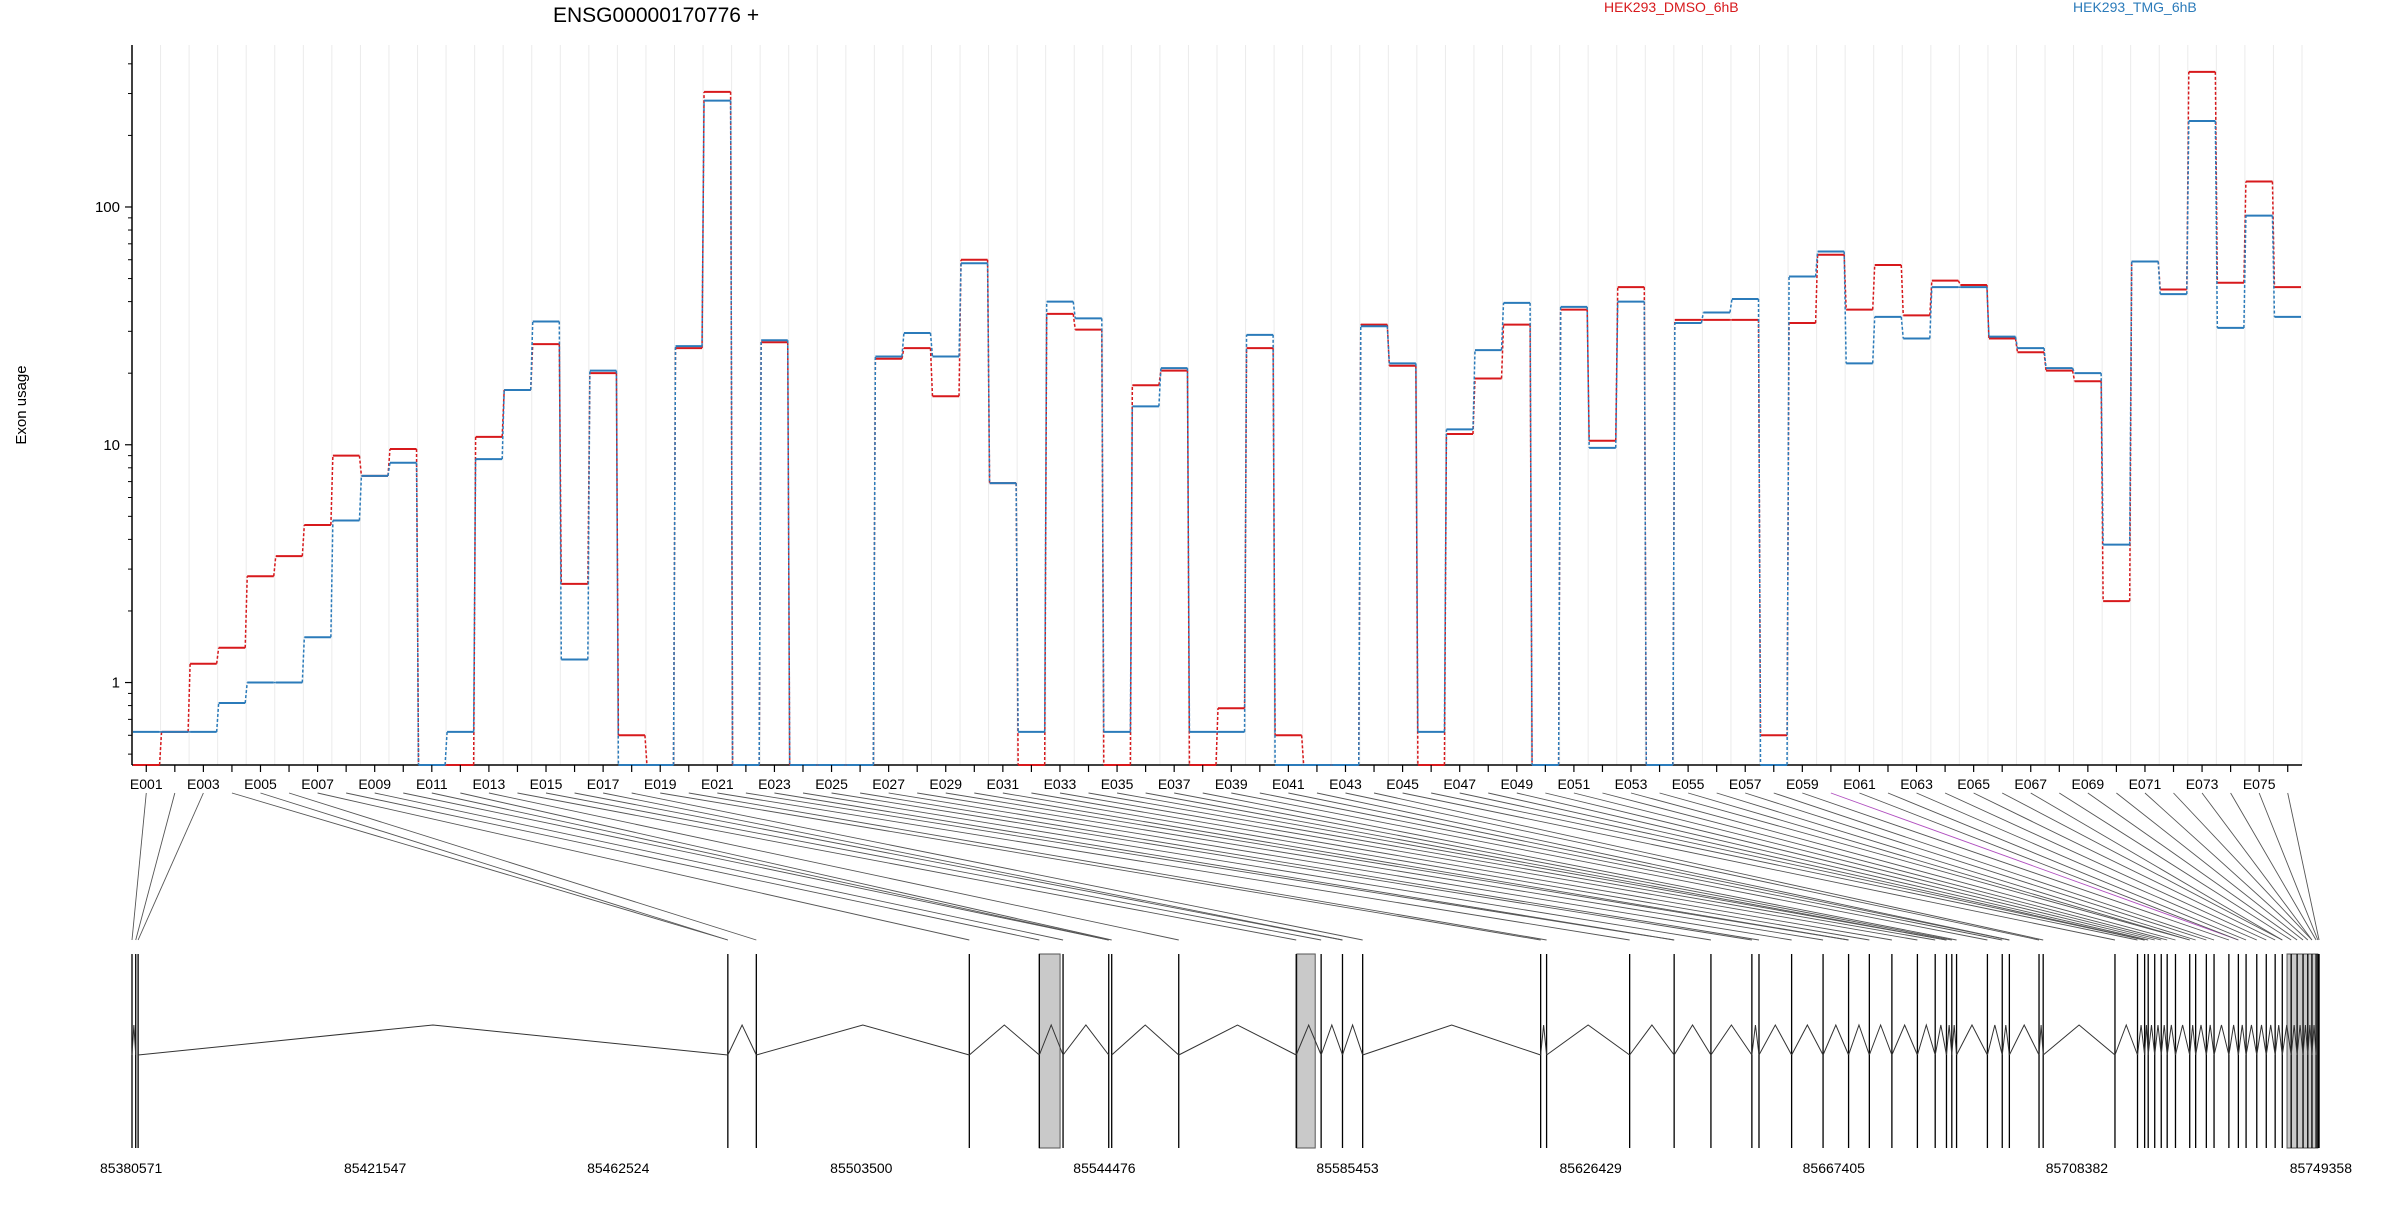 This screenshot has height=1205, width=2400. Describe the element at coordinates (1973, 784) in the screenshot. I see `x-tick-label: E065` at that location.